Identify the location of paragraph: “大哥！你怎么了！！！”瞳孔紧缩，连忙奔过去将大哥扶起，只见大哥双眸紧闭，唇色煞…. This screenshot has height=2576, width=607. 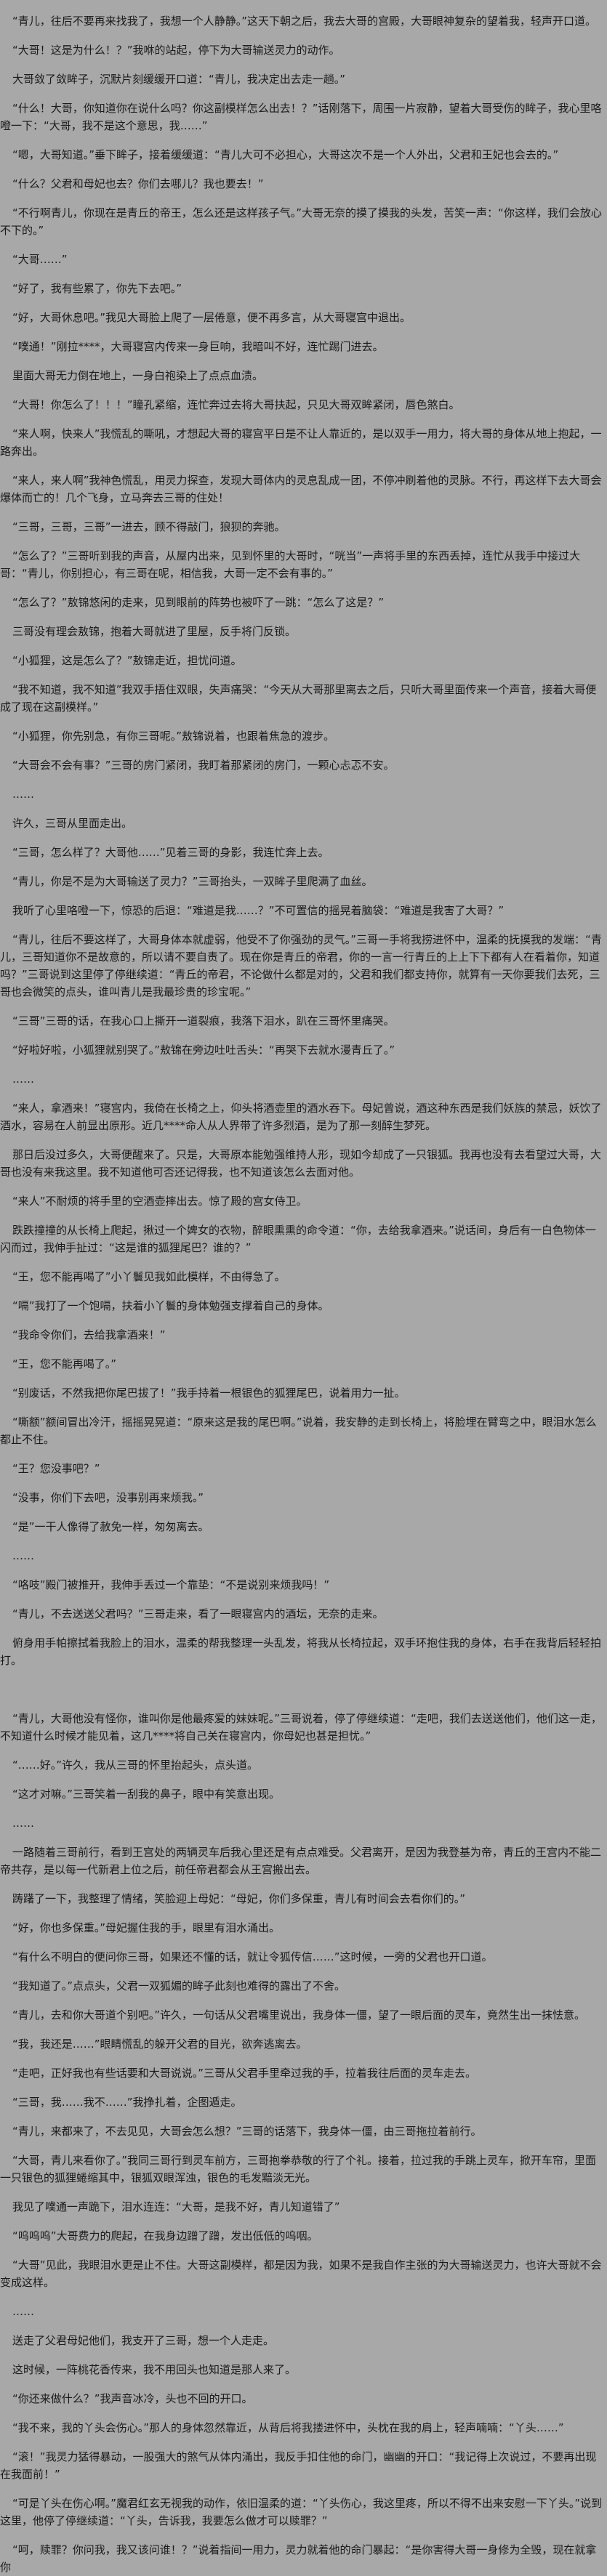
(236, 405).